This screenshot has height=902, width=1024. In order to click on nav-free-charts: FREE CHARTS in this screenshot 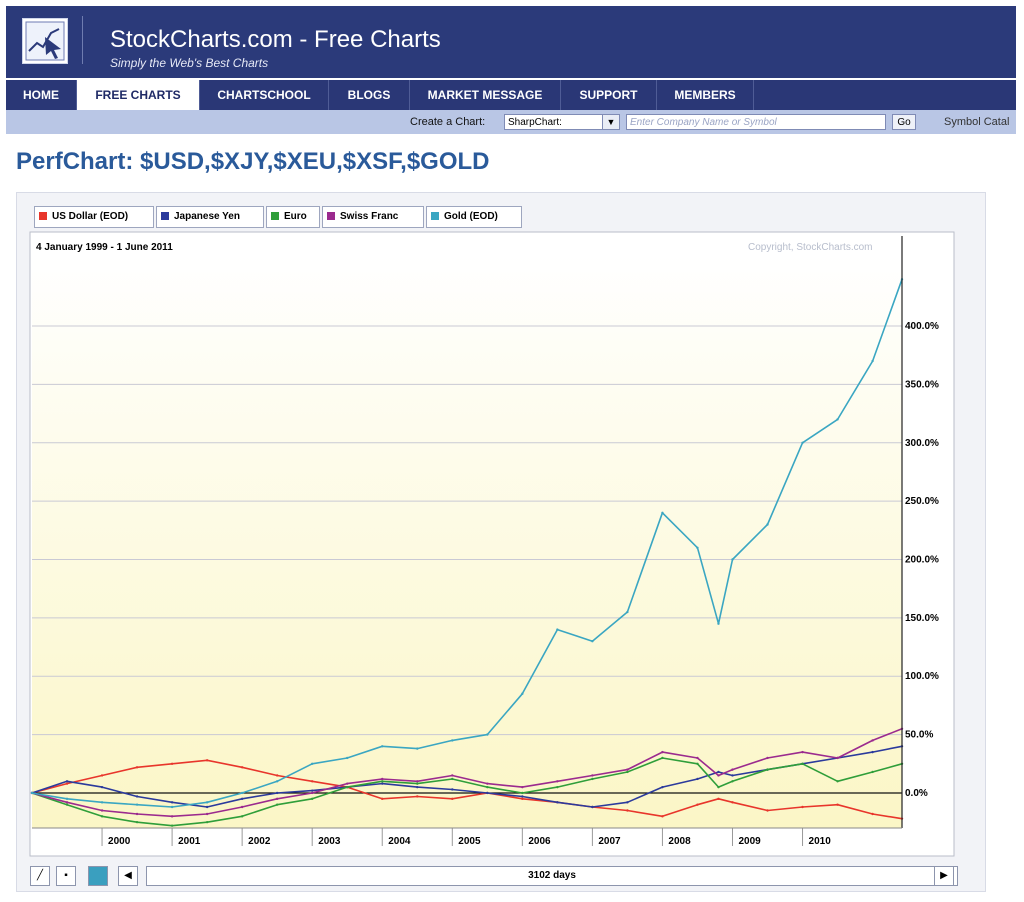, I will do `click(138, 95)`.